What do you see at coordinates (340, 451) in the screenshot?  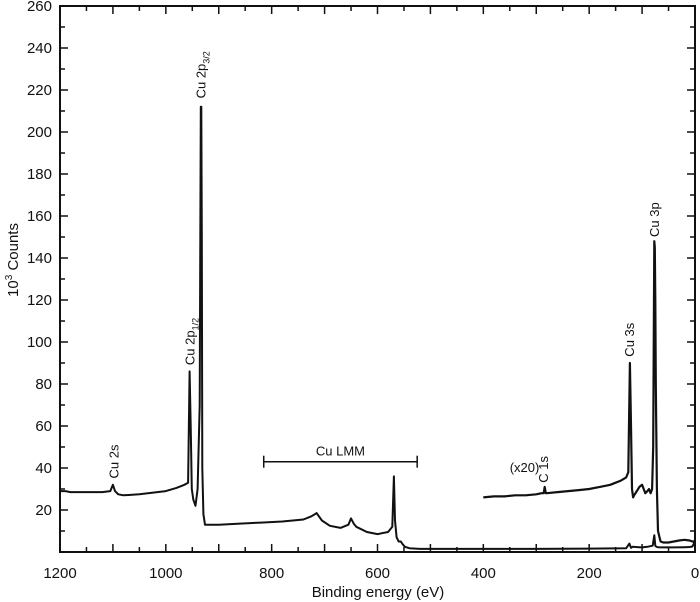 I see `cu-lmm-label: Cu LMM` at bounding box center [340, 451].